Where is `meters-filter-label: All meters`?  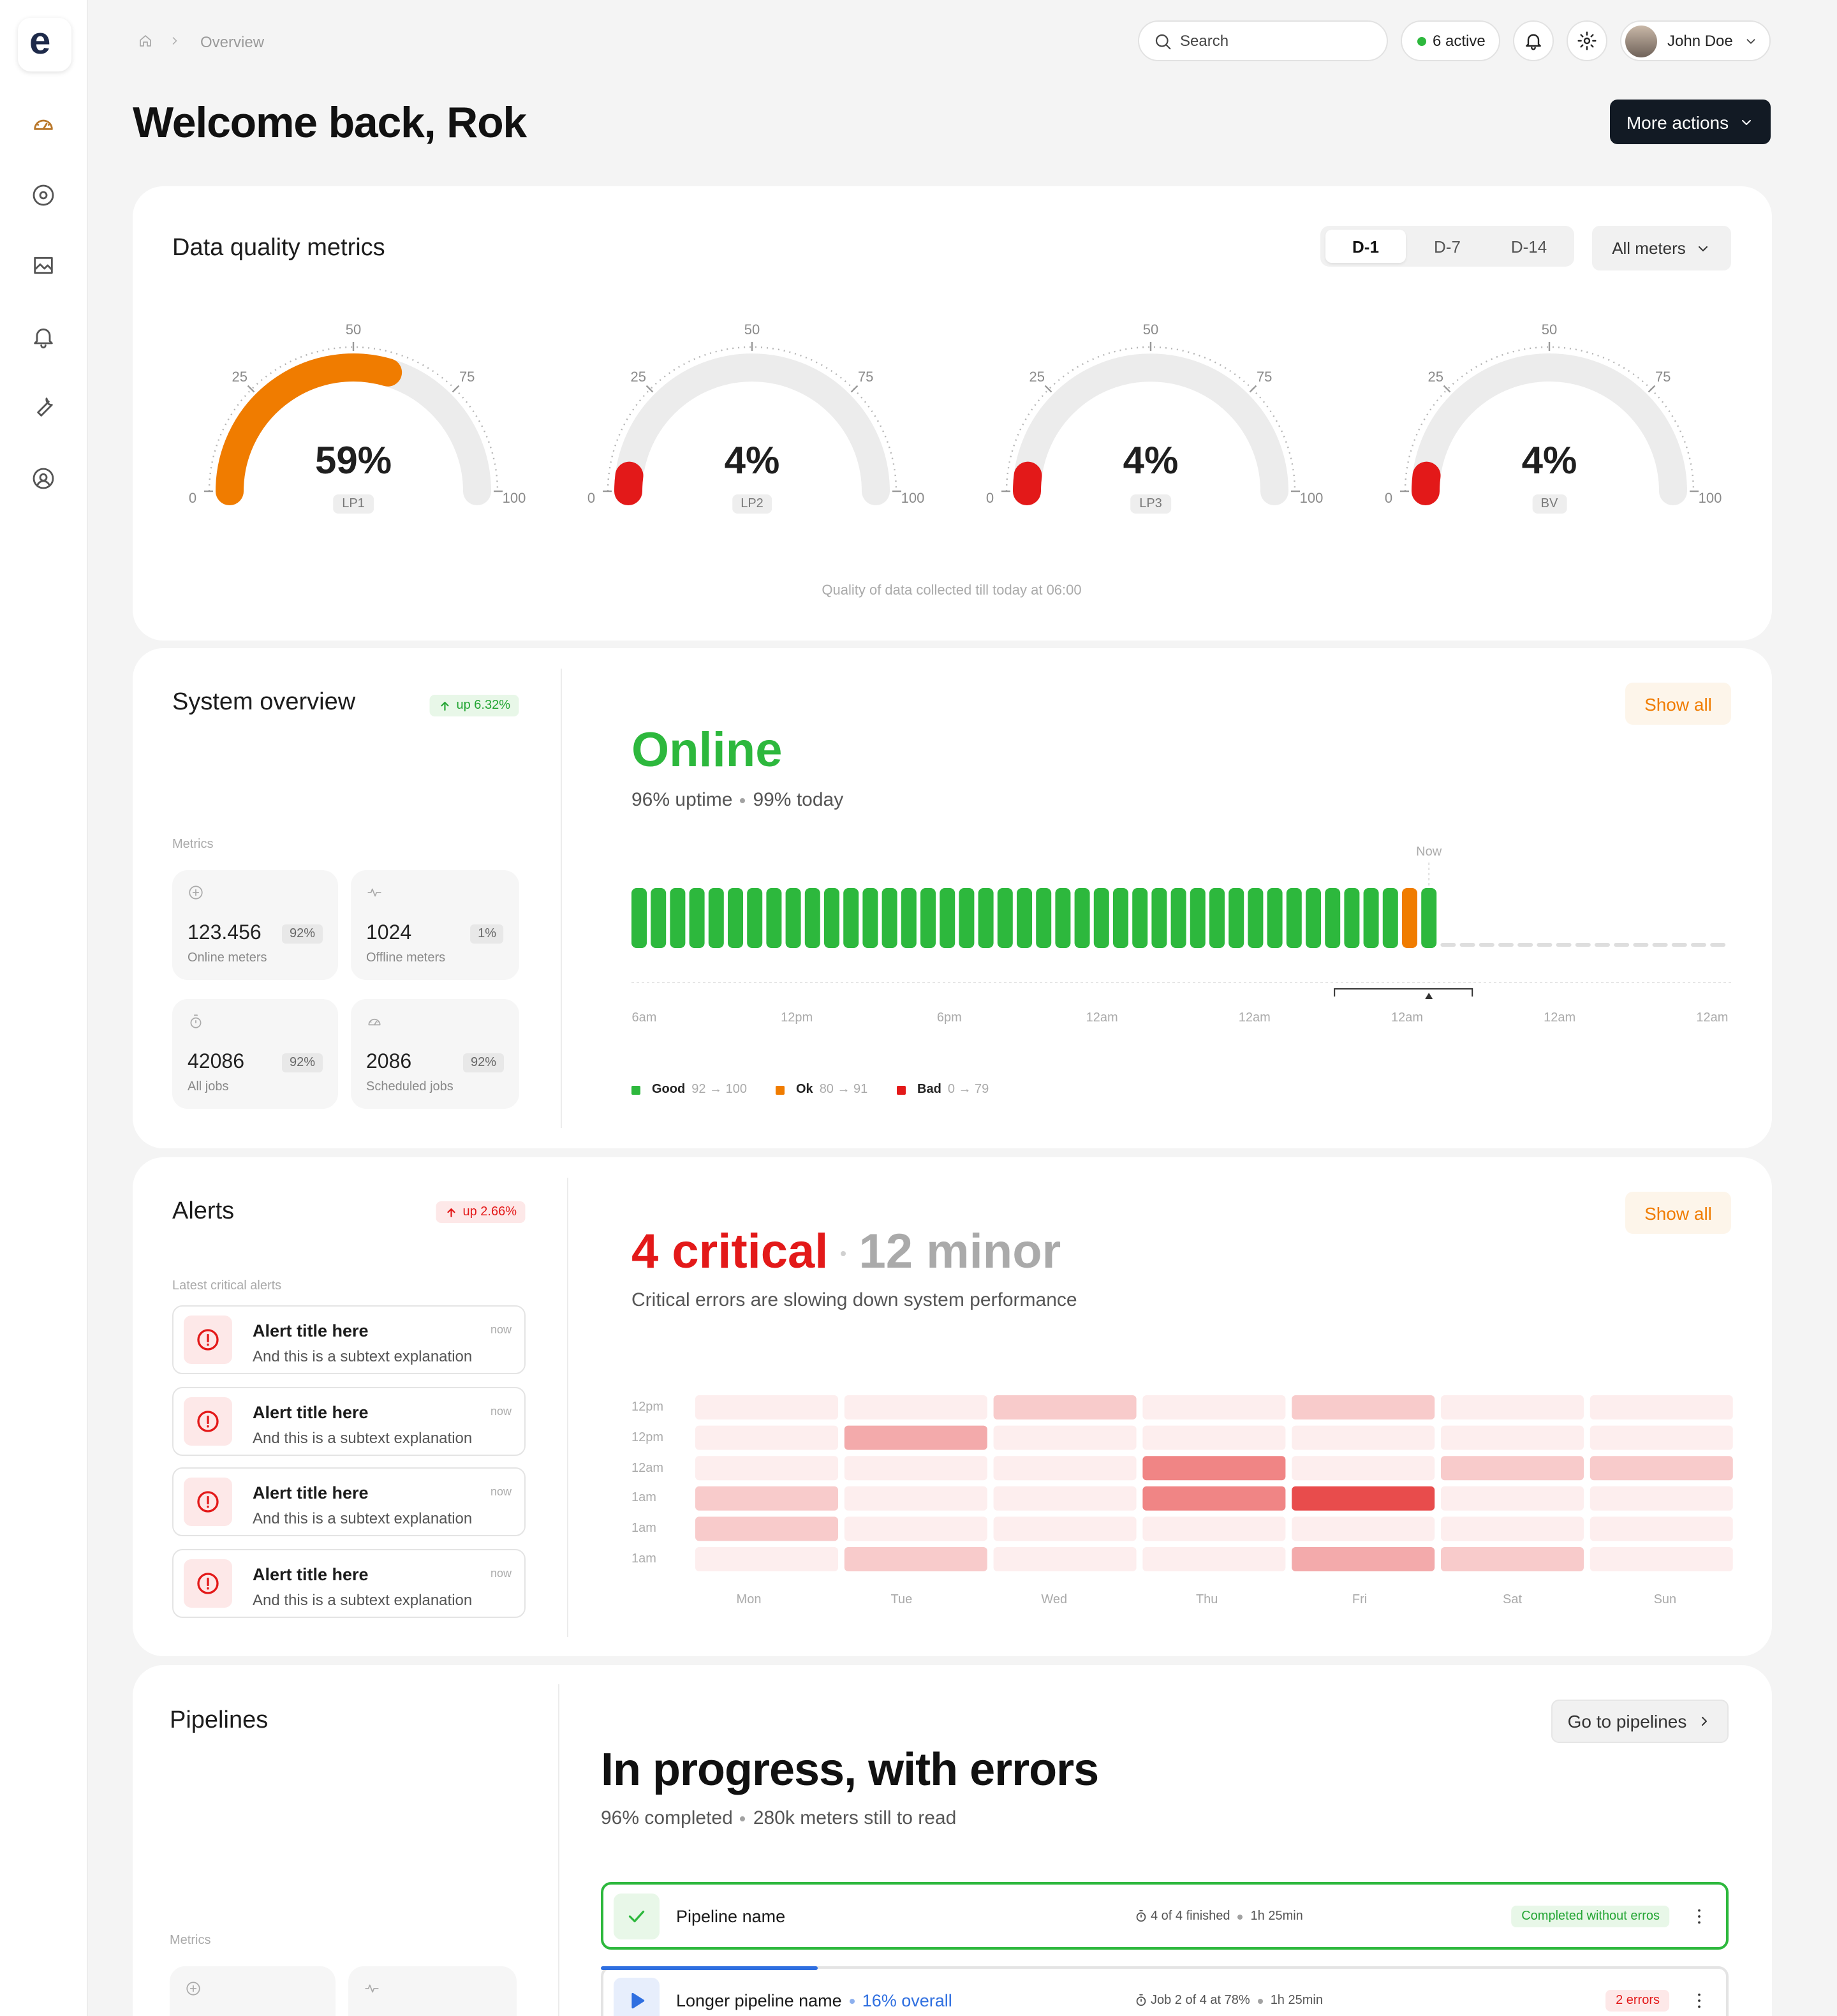
meters-filter-label: All meters is located at coordinates (1649, 248).